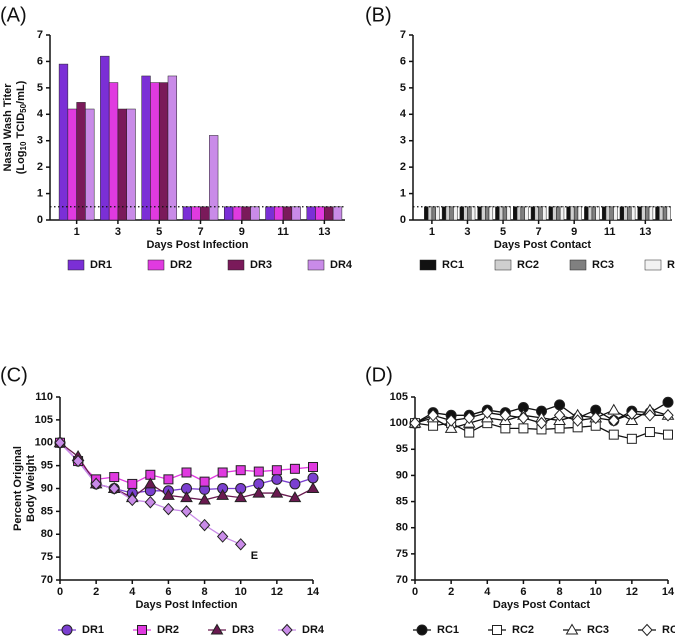  What do you see at coordinates (13, 15) in the screenshot?
I see `panel-label: (A)` at bounding box center [13, 15].